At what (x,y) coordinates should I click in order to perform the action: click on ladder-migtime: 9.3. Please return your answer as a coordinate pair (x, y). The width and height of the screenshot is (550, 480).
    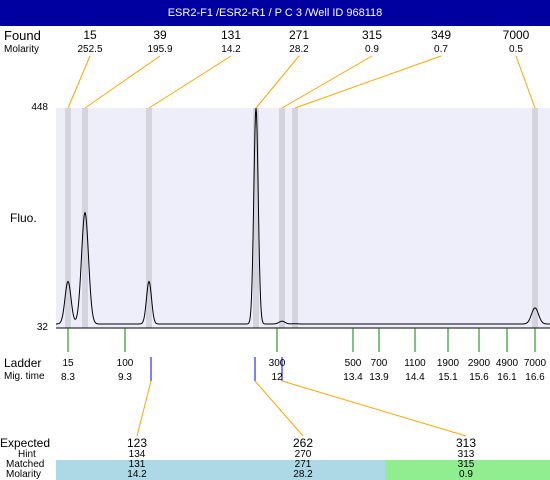
    Looking at the image, I should click on (125, 377).